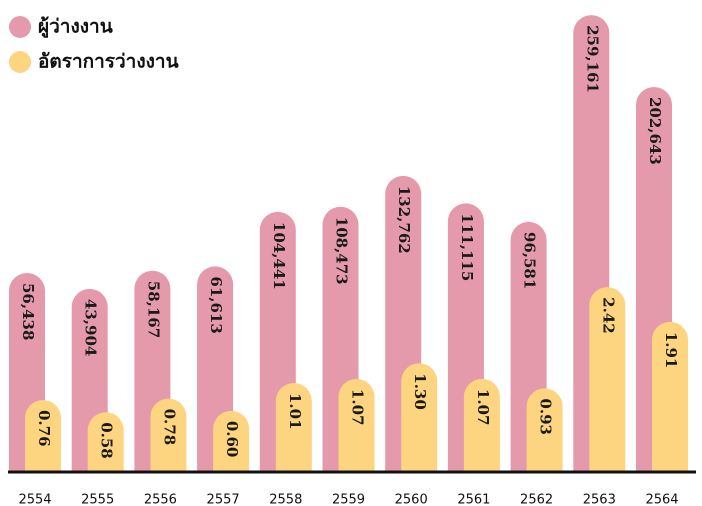 The image size is (702, 506). What do you see at coordinates (169, 427) in the screenshot?
I see `value-label: 0.78` at bounding box center [169, 427].